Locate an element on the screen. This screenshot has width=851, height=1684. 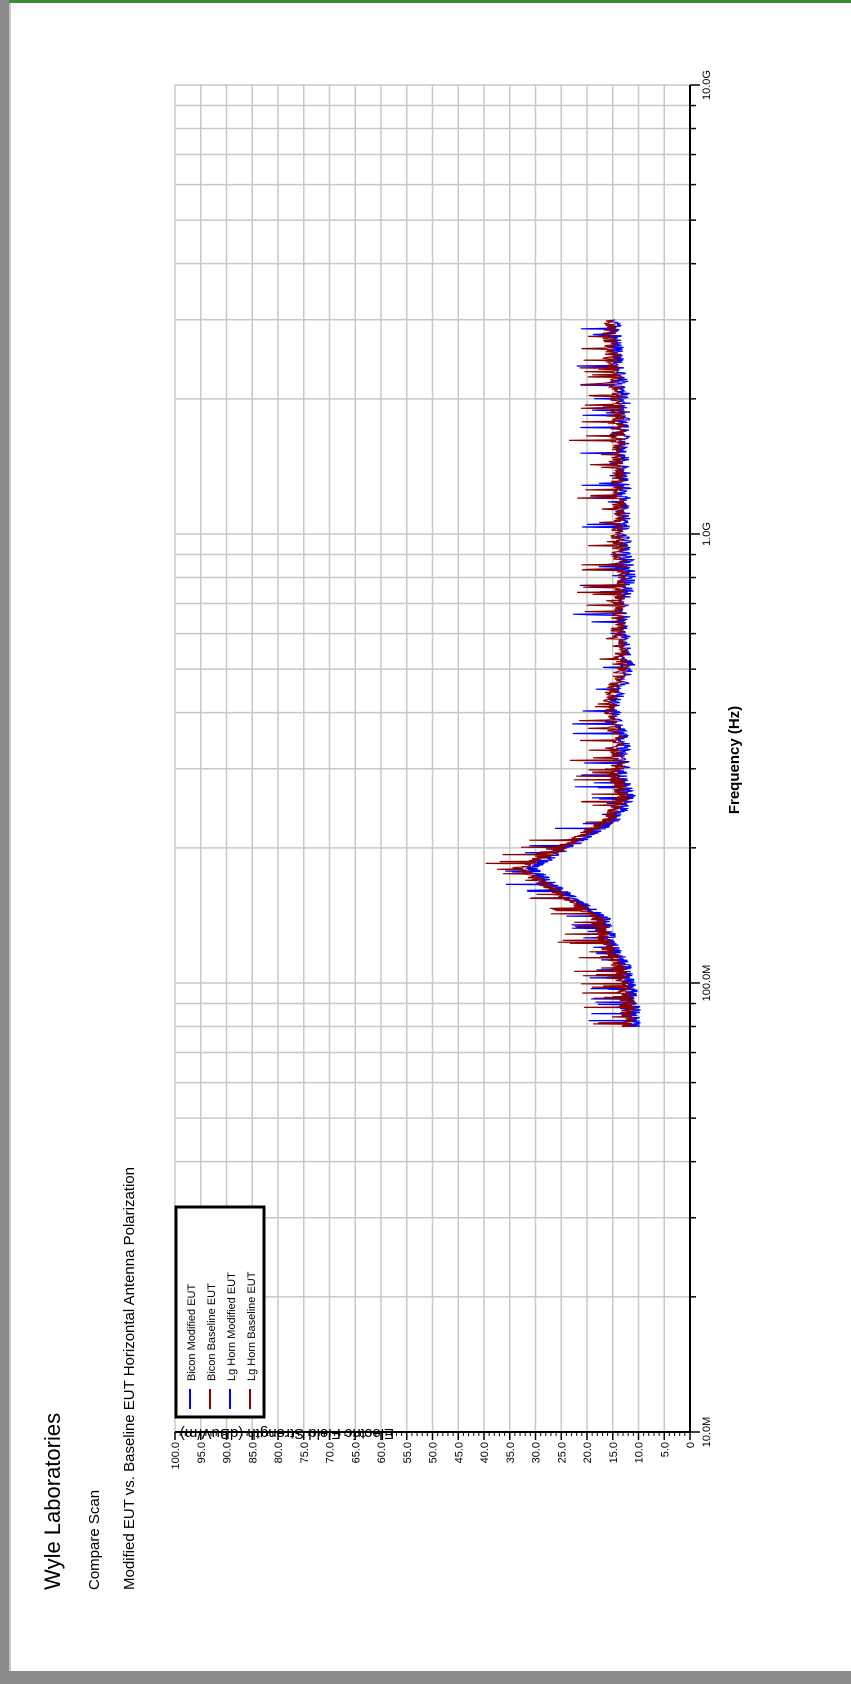
series-group is located at coordinates (563, 673).